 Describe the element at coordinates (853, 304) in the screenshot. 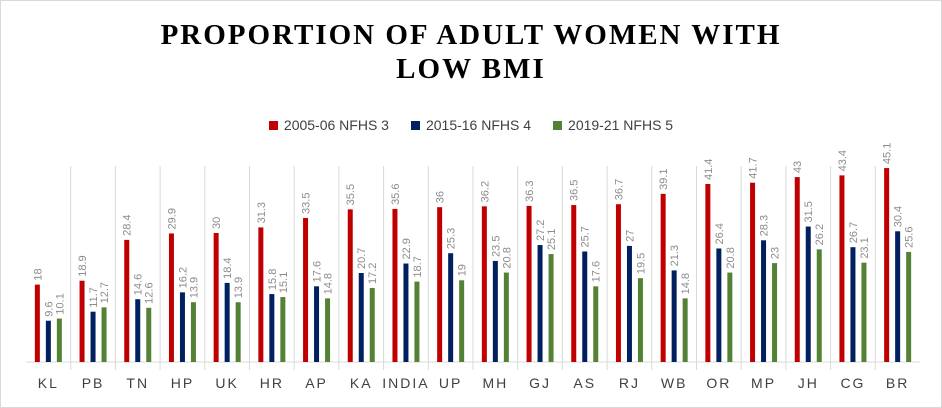

I see `bar-cg-s2` at that location.